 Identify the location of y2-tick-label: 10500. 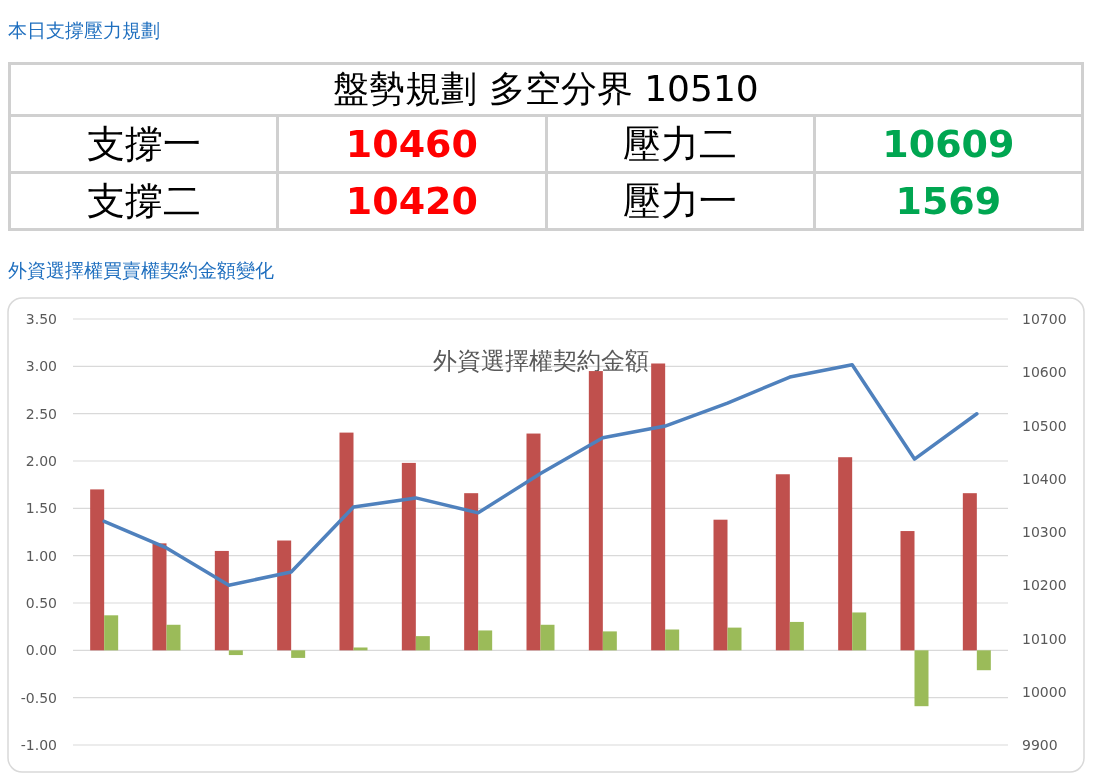
(1044, 425).